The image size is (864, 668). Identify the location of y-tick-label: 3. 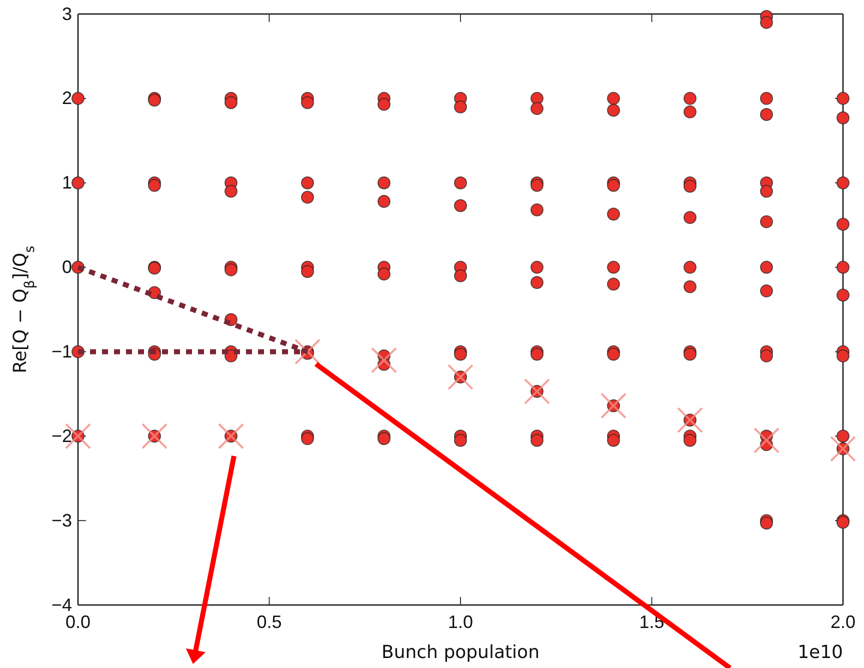
(67, 14).